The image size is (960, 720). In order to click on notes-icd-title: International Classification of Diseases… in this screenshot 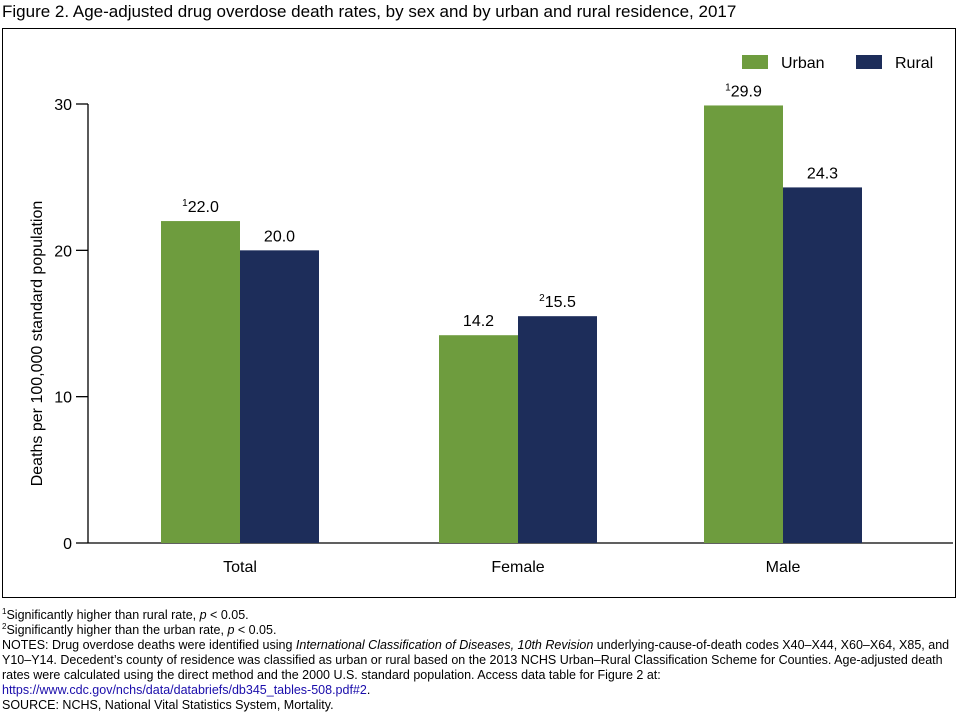, I will do `click(444, 645)`.